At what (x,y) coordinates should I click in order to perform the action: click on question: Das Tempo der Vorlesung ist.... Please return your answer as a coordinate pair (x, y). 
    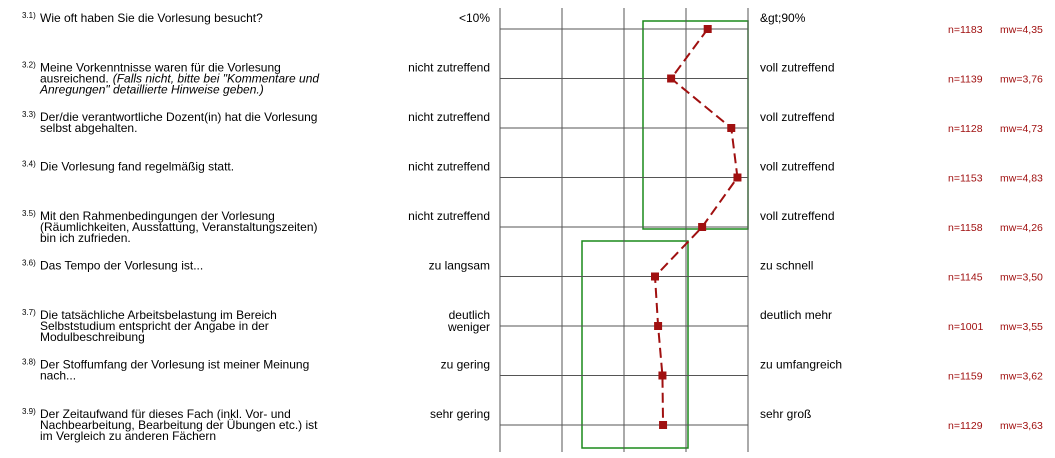
    Looking at the image, I should click on (121, 266).